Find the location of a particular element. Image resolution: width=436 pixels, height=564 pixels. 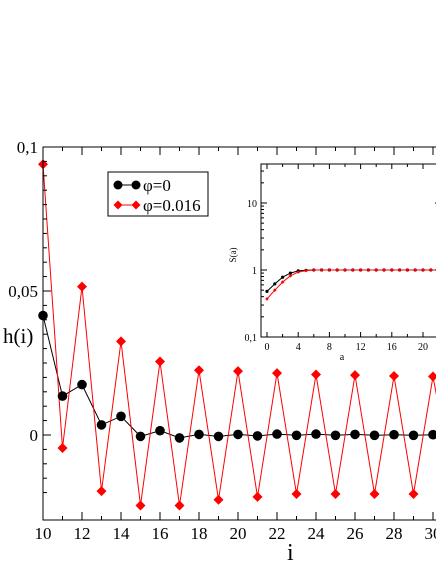

main-legend: φ=0 φ=0.016 is located at coordinates (158, 194).